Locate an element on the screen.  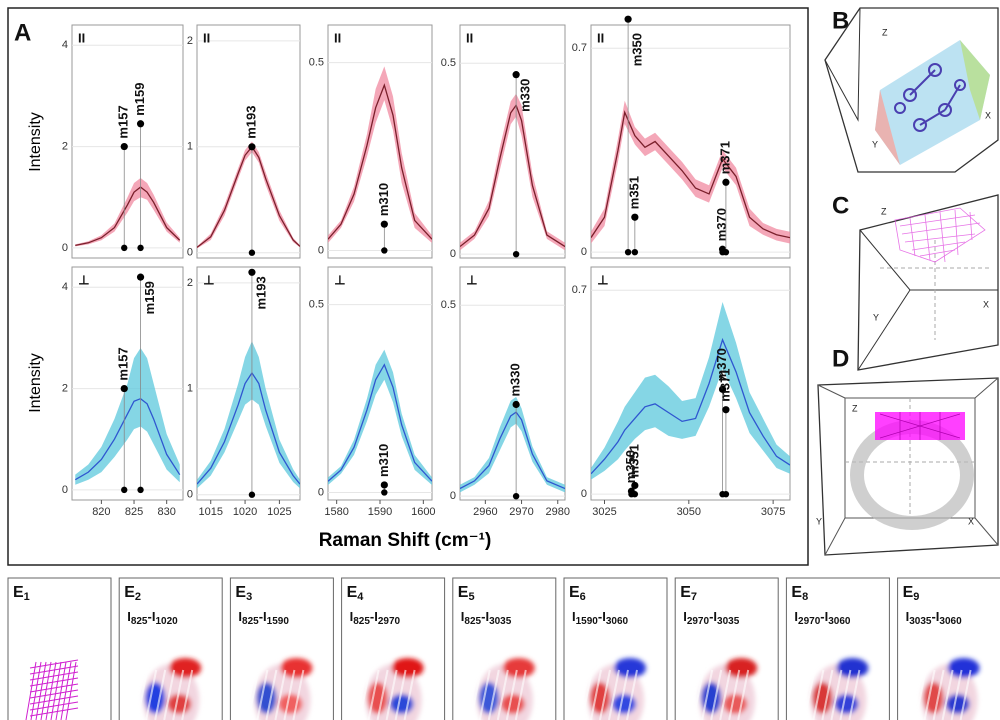
box is located at coordinates (928, 282).